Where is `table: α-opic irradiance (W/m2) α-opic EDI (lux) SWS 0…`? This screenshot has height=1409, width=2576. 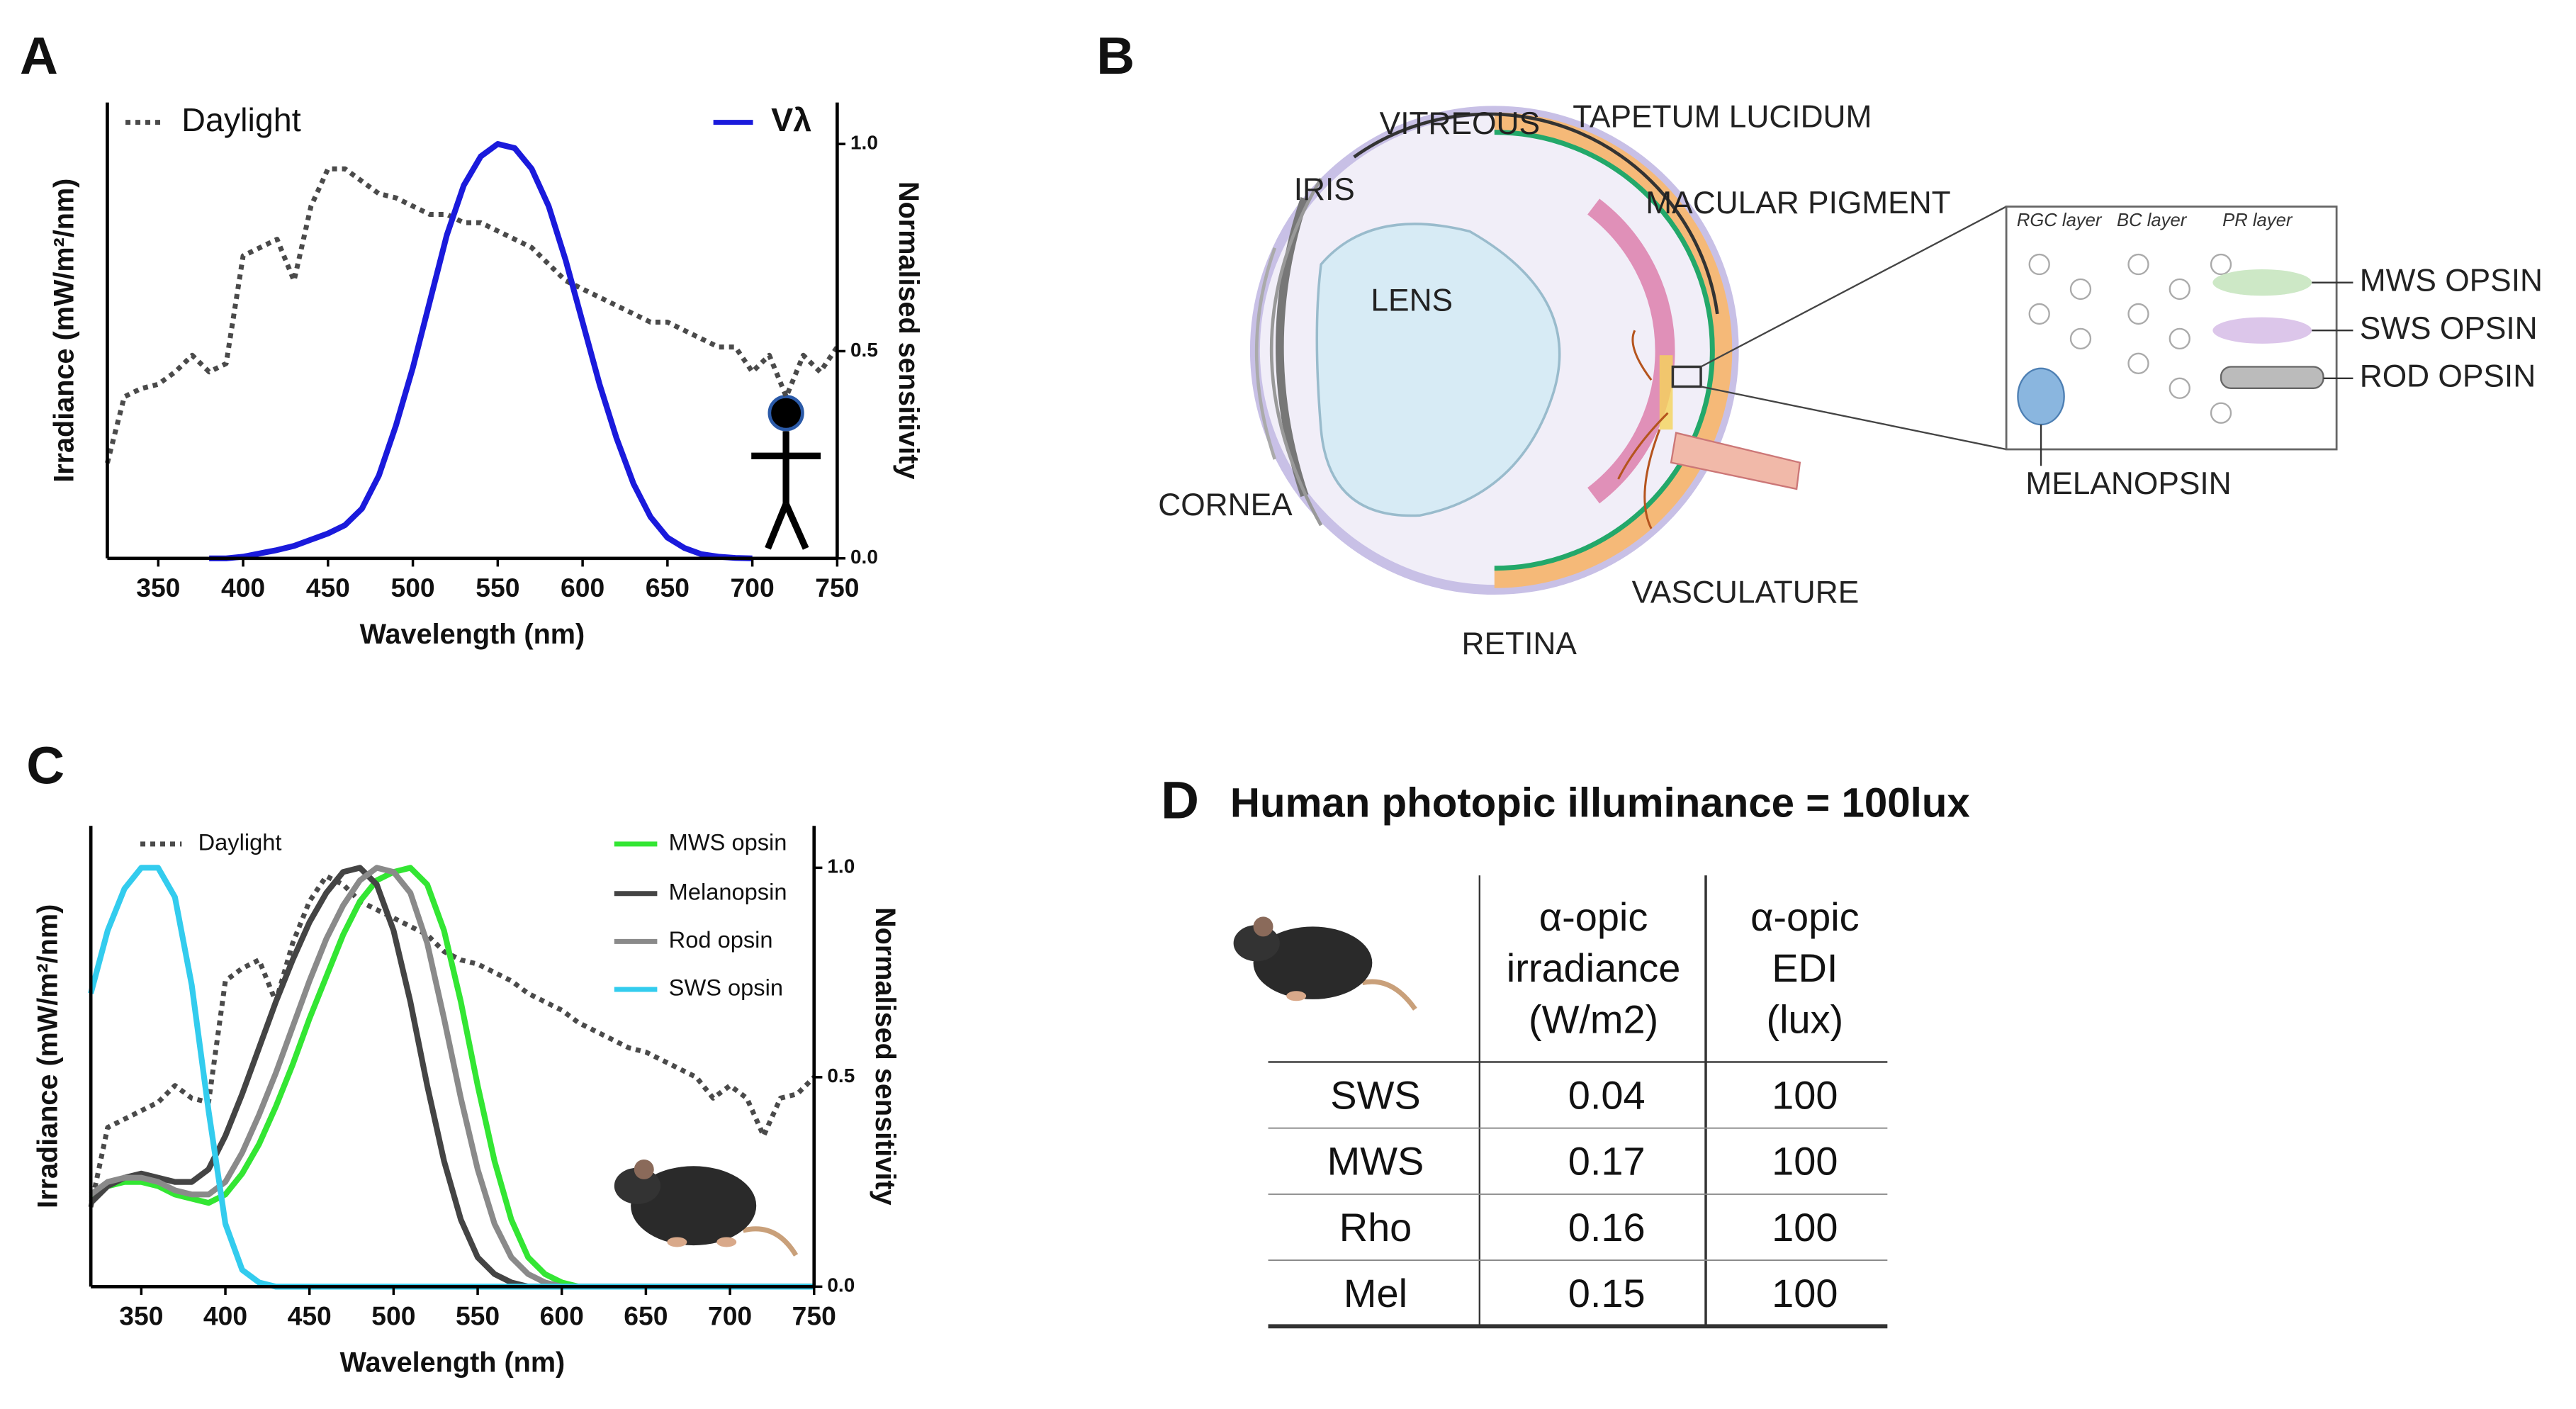 table: α-opic irradiance (W/m2) α-opic EDI (lux) SWS 0… is located at coordinates (1593, 1104).